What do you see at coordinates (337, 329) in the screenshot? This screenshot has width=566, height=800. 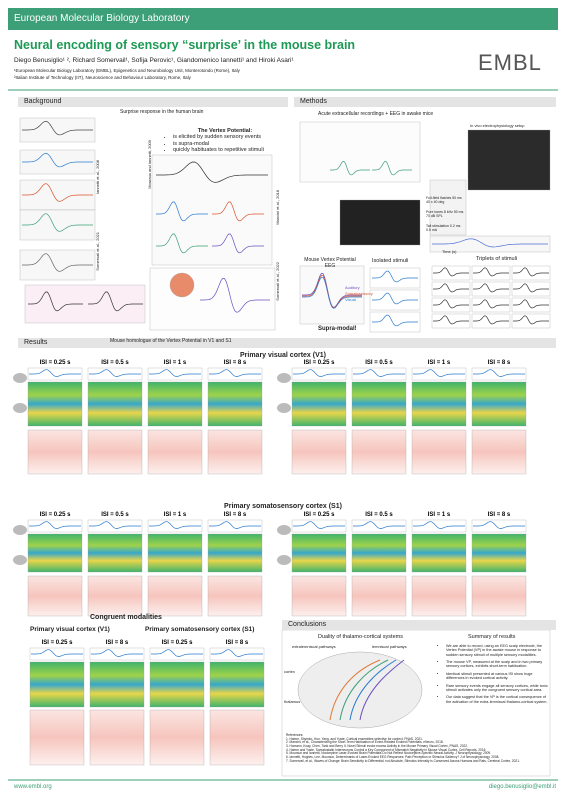 I see `supra-modal: Supra-modal!` at bounding box center [337, 329].